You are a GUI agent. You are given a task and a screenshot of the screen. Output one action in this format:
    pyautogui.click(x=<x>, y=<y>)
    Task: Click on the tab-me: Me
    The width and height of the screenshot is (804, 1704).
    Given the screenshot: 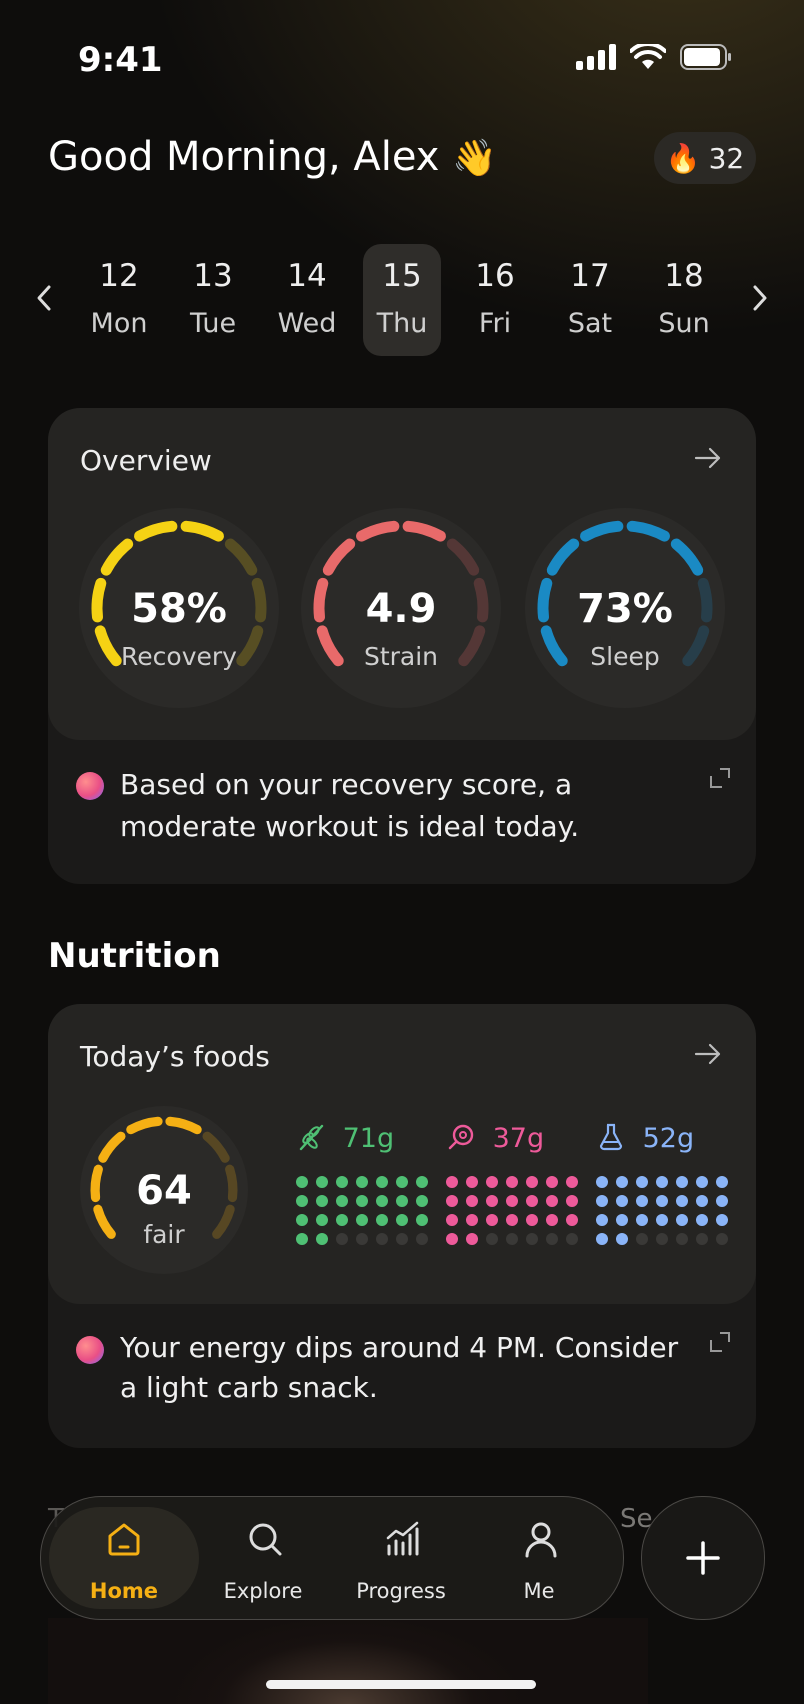 What is the action you would take?
    pyautogui.click(x=539, y=1558)
    